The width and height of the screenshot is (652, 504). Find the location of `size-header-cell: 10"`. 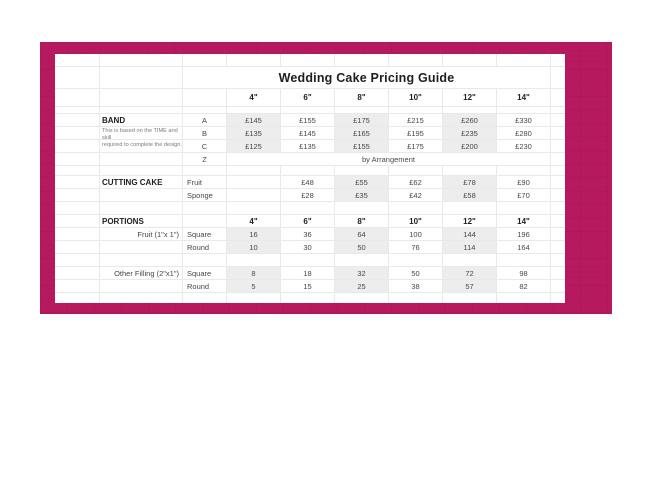

size-header-cell: 10" is located at coordinates (416, 221).